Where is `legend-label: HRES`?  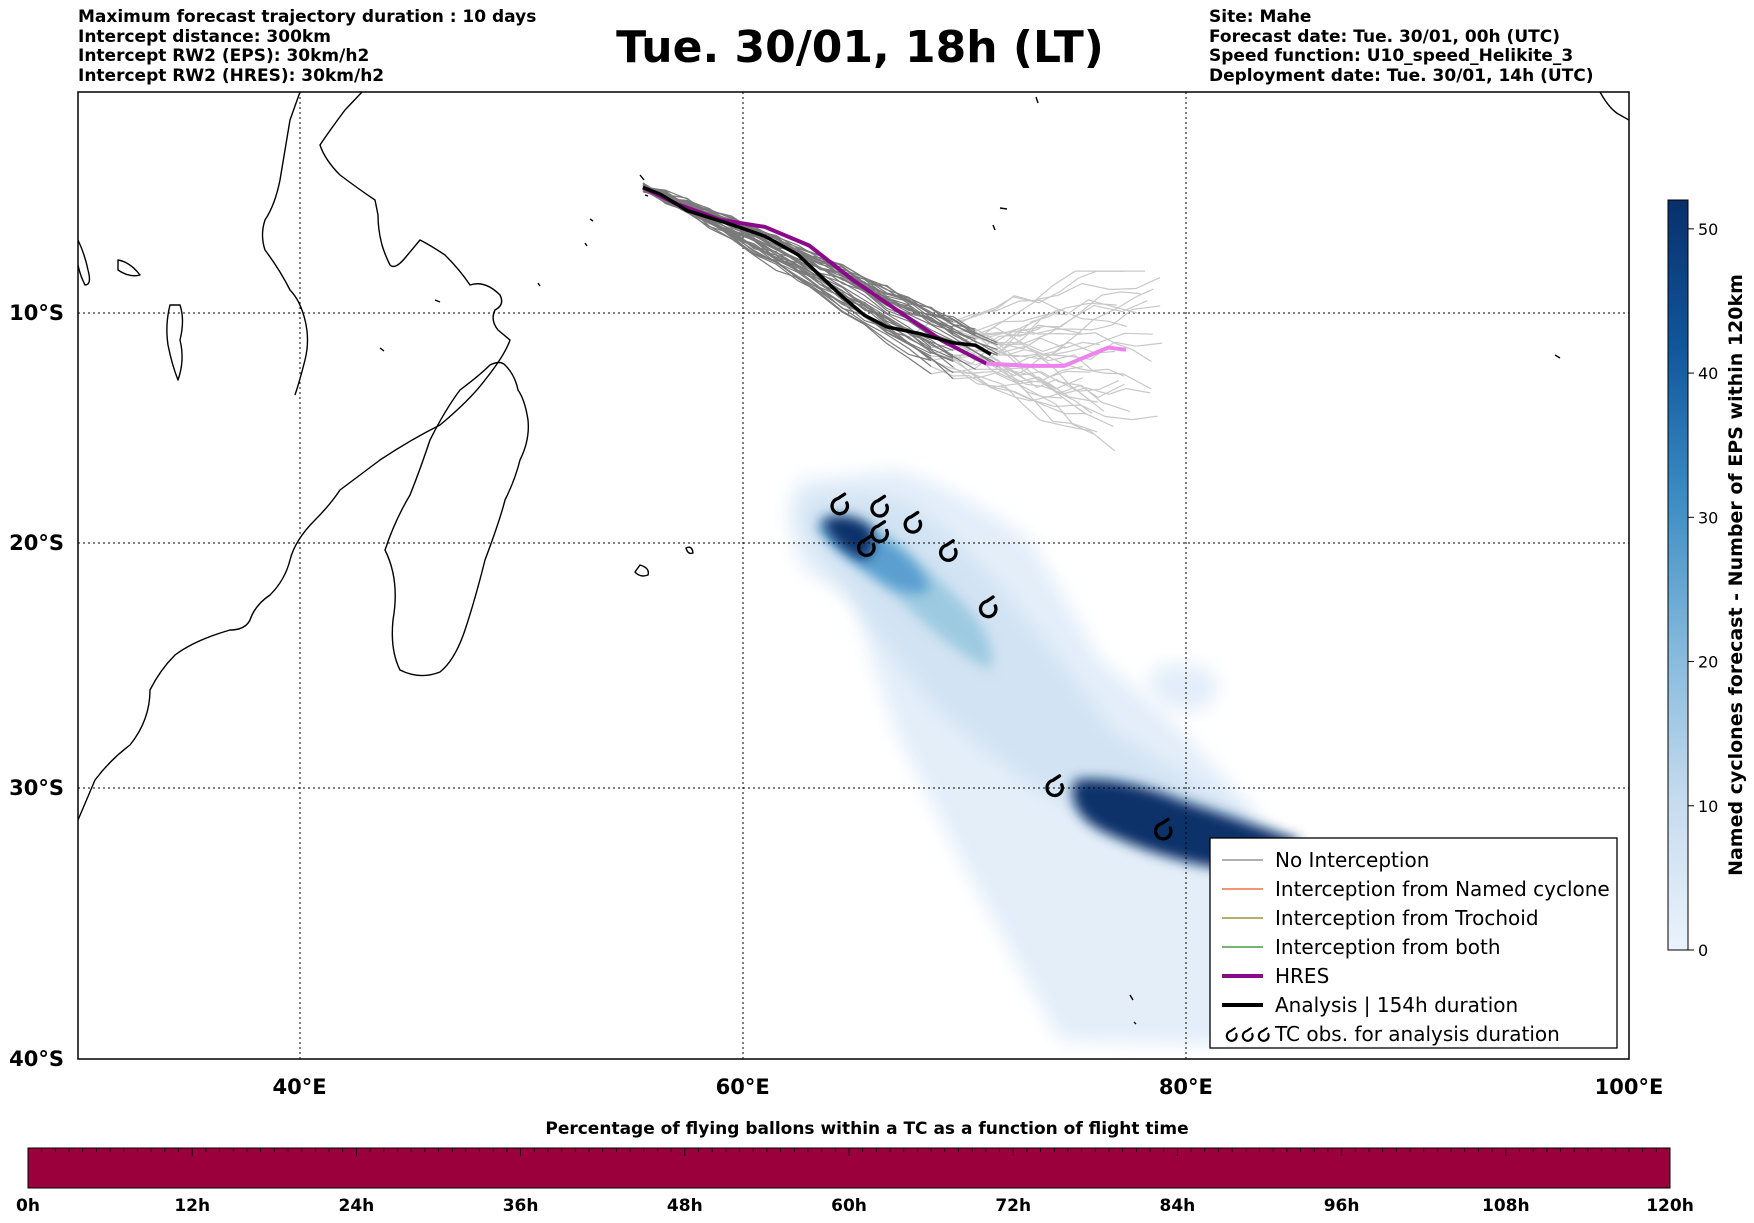
legend-label: HRES is located at coordinates (1302, 976).